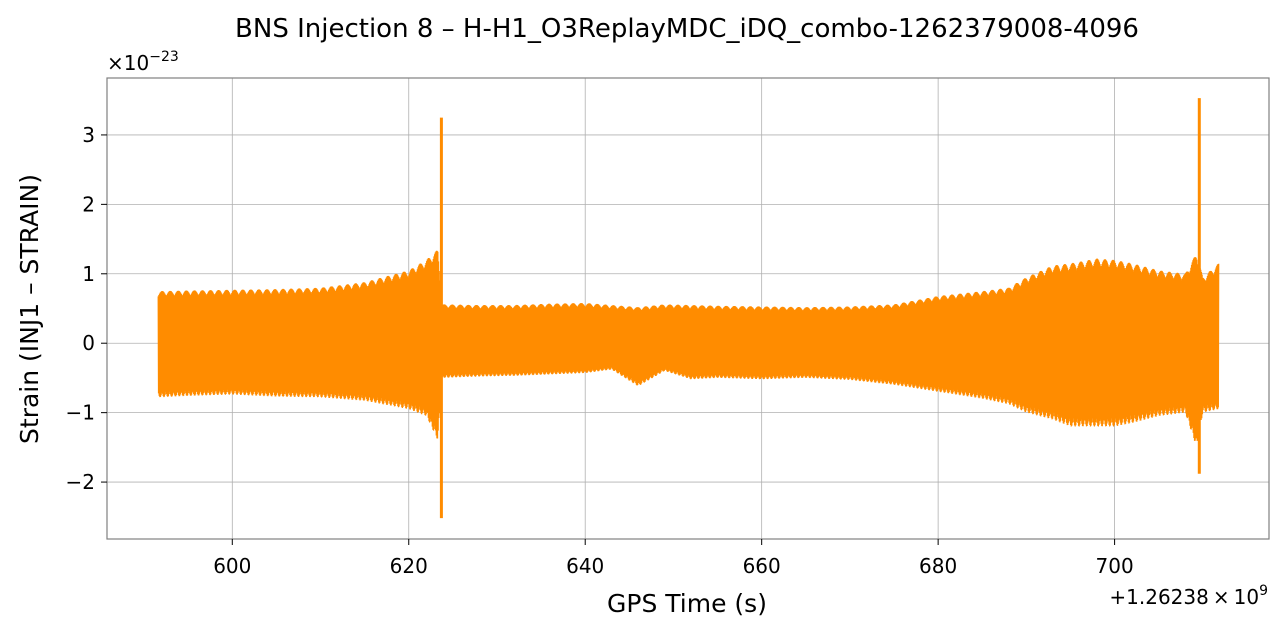 Image resolution: width=1283 pixels, height=633 pixels. Describe the element at coordinates (80, 413) in the screenshot. I see `y-tick-label: −1` at that location.